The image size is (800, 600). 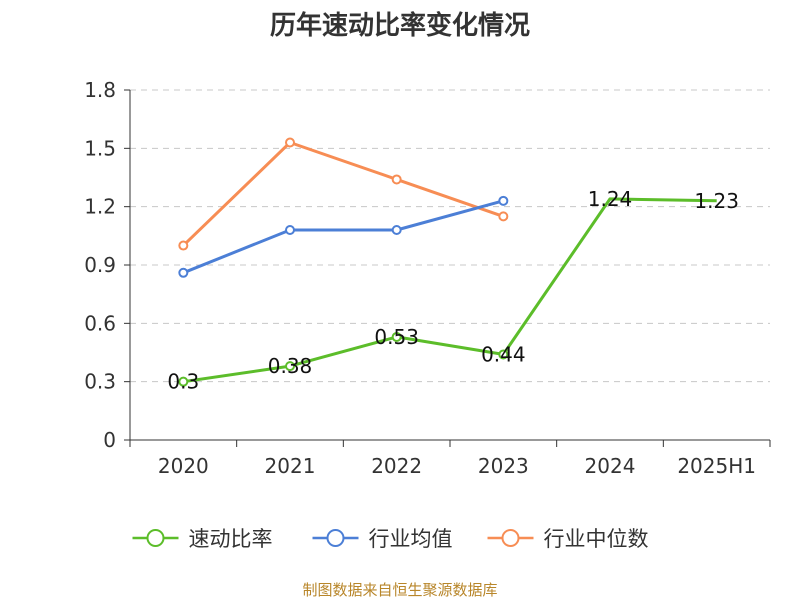 I want to click on legend-label: 速动比率, so click(x=231, y=539).